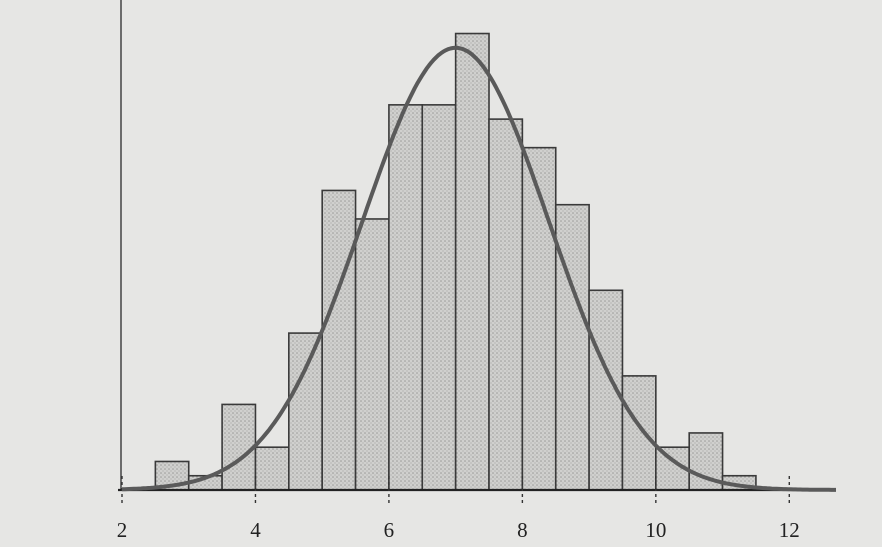 The image size is (882, 547). I want to click on x-tick-label: 12, so click(789, 530).